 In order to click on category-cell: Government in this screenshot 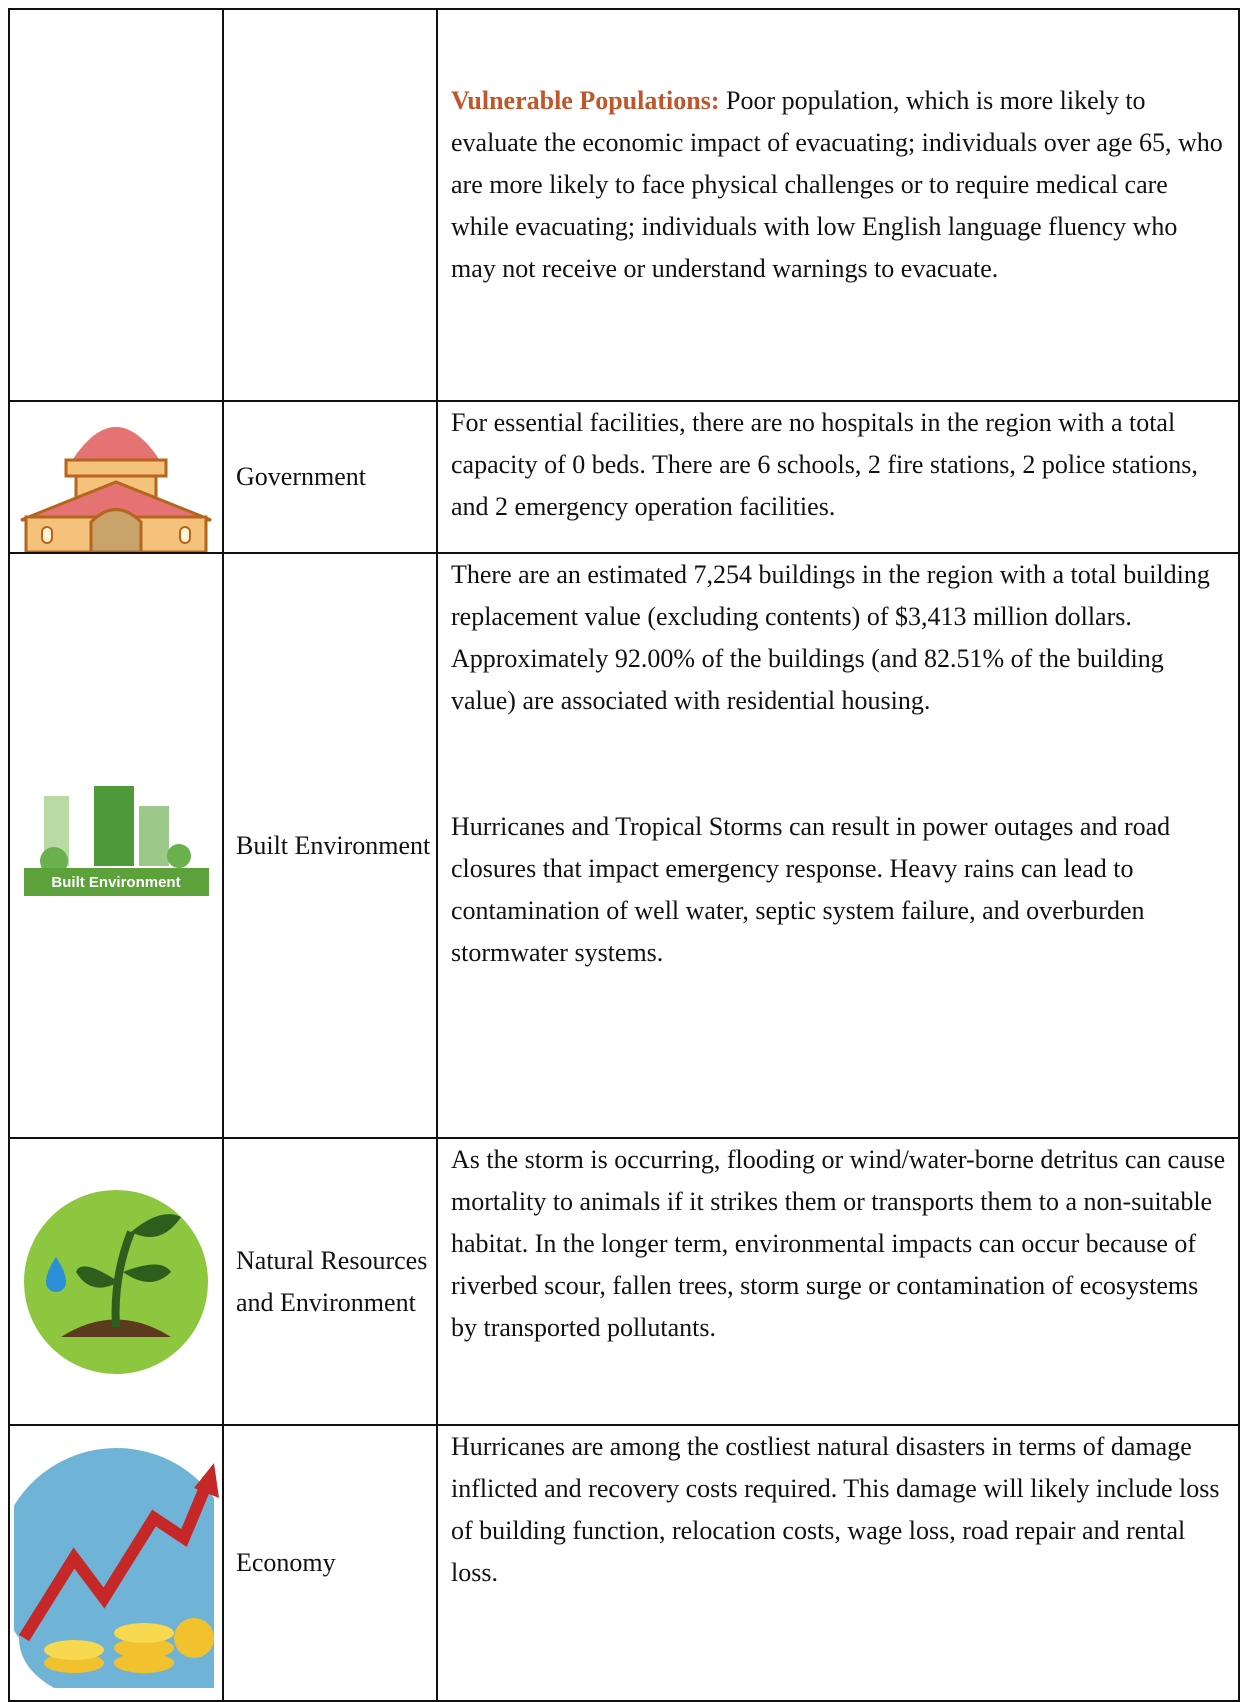, I will do `click(330, 477)`.